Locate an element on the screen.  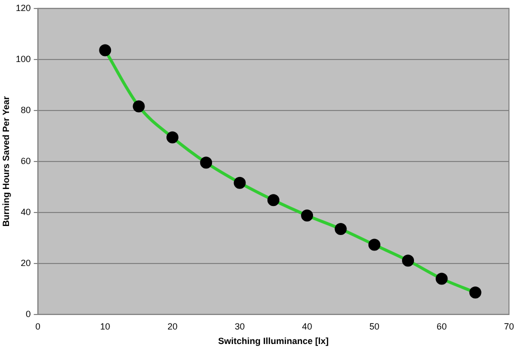
x-axis-title: Switching Illuminance [lx] is located at coordinates (273, 341).